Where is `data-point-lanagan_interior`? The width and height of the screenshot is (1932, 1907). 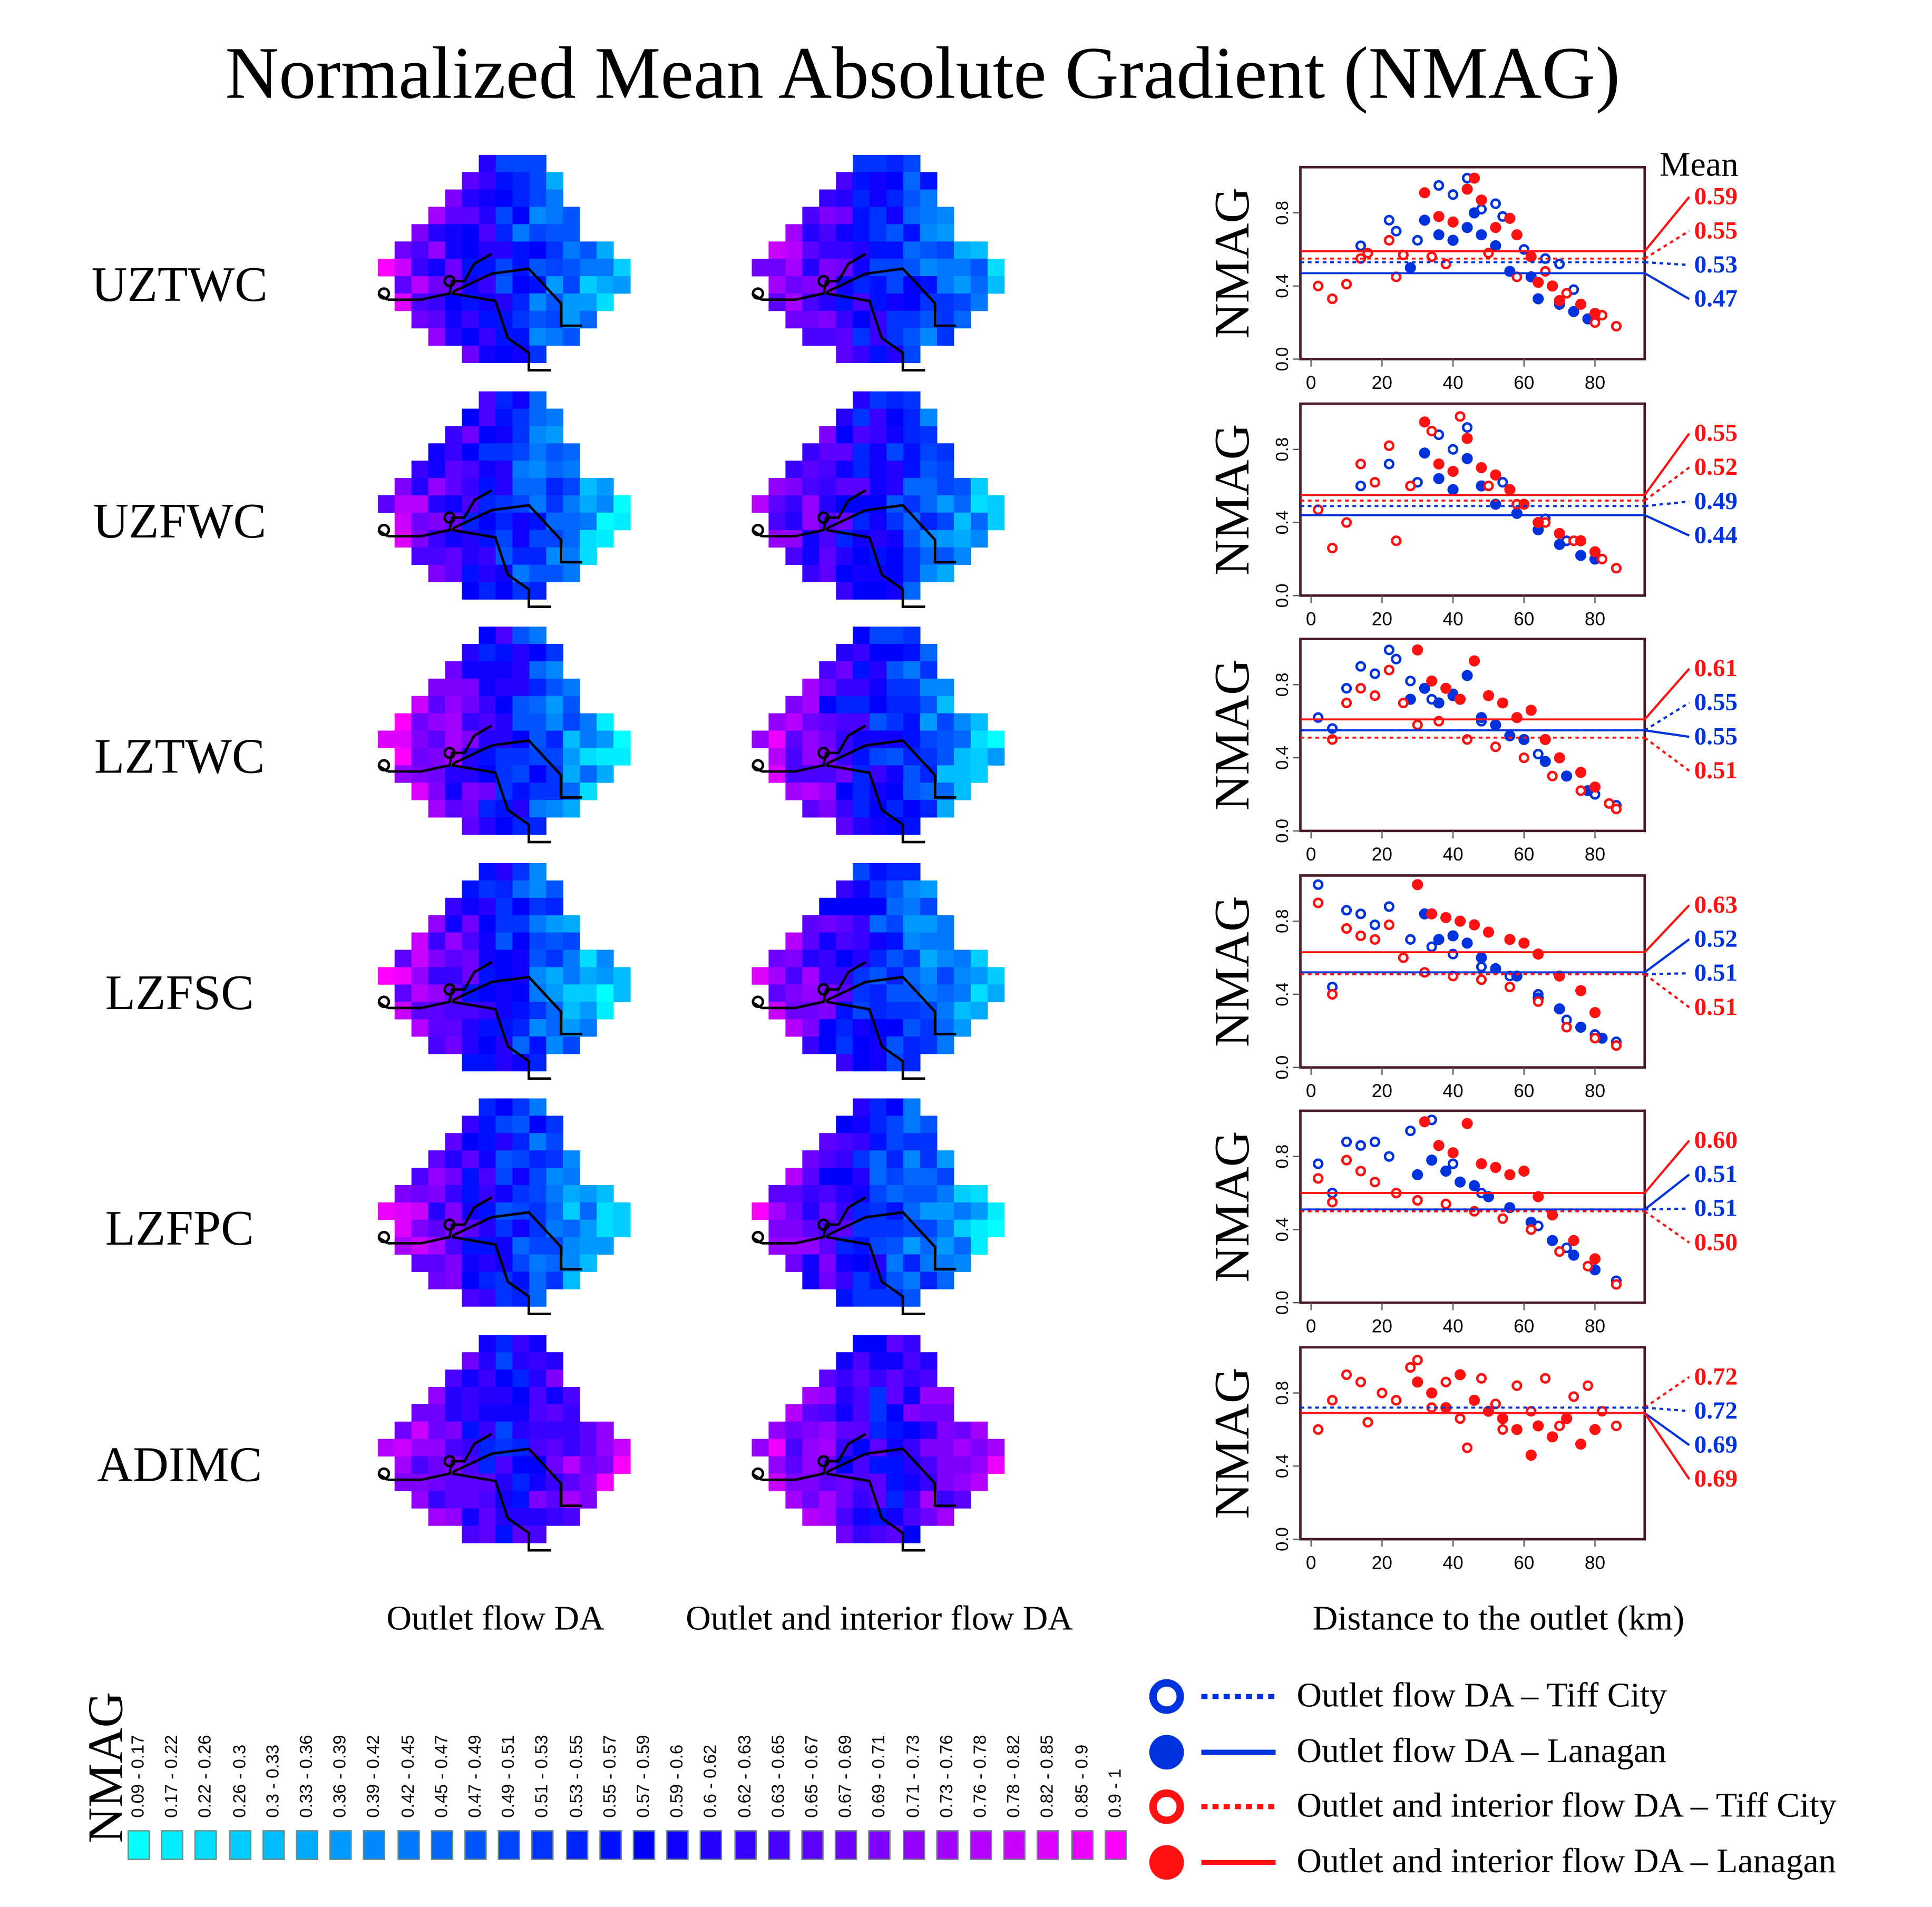 data-point-lanagan_interior is located at coordinates (1446, 688).